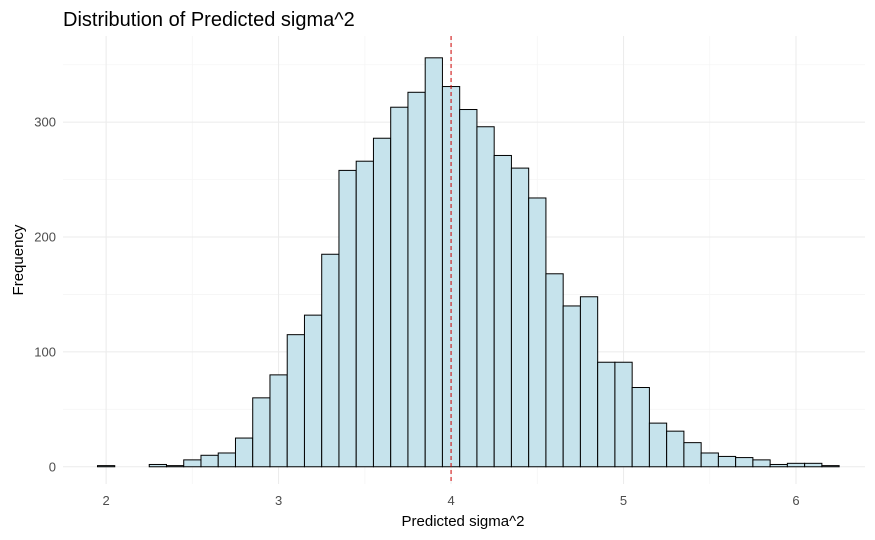  I want to click on x-tick-label: 4, so click(450, 500).